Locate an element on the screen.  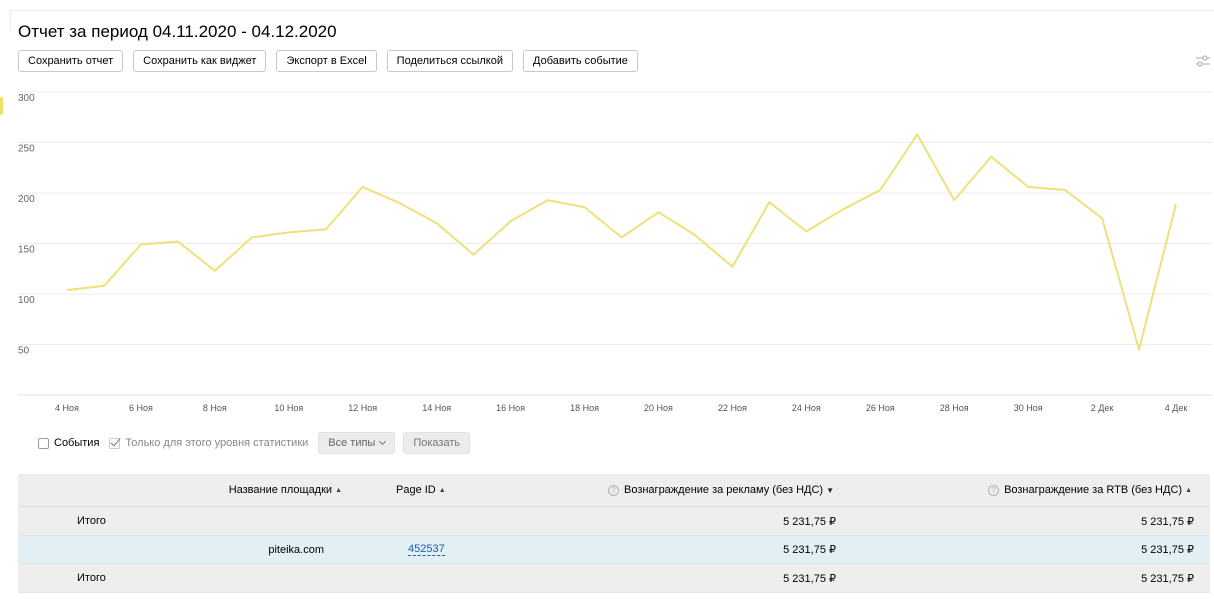
event-types-value: Все типы is located at coordinates (352, 443).